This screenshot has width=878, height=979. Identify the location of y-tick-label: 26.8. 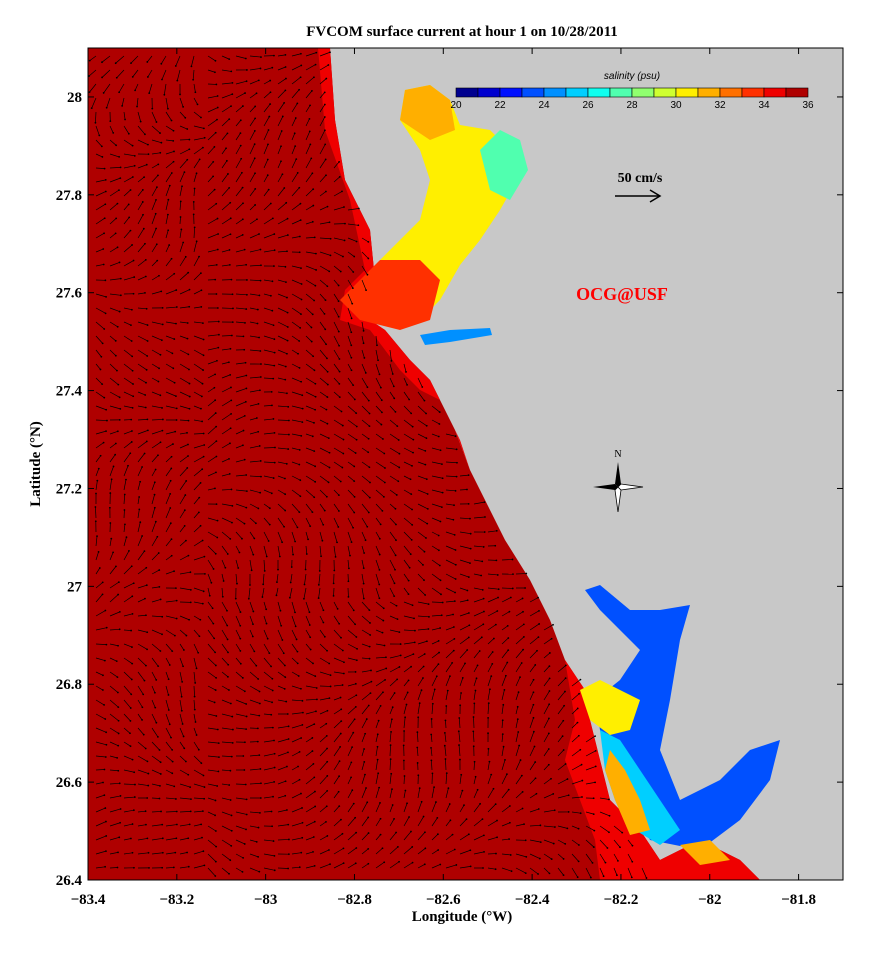
(69, 685).